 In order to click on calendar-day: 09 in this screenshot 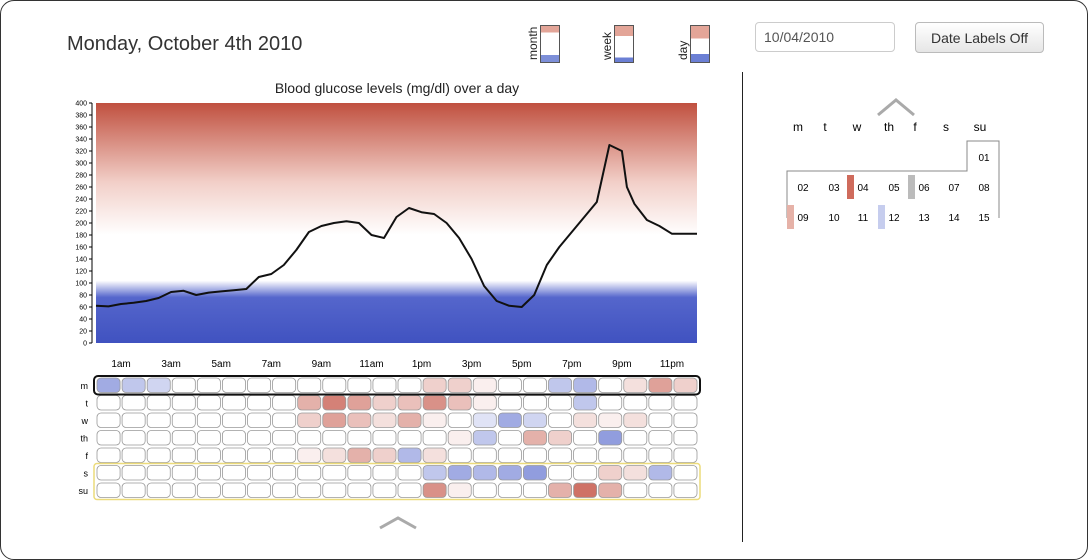, I will do `click(803, 218)`.